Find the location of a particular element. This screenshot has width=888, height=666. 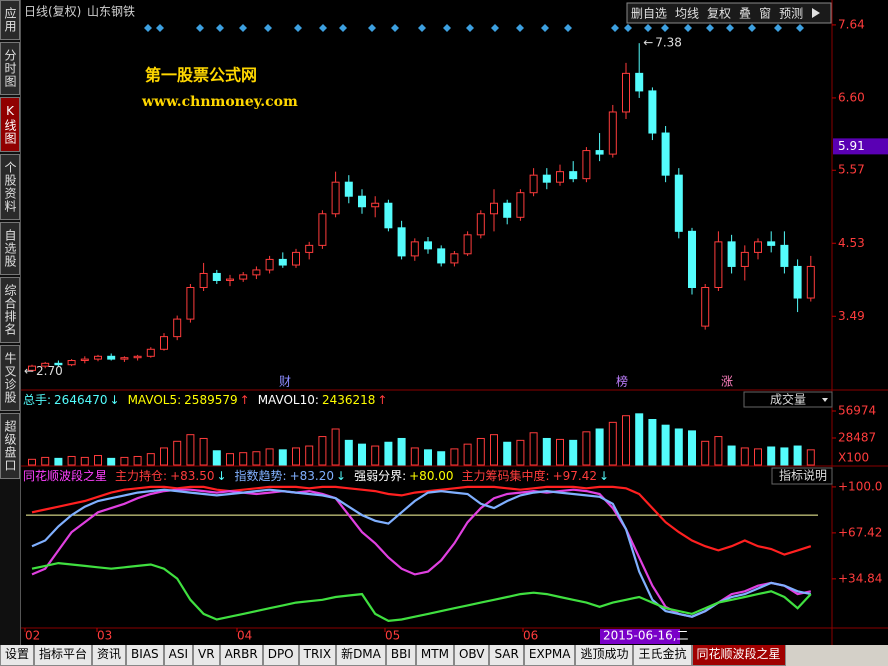

volume-selector is located at coordinates (788, 399).